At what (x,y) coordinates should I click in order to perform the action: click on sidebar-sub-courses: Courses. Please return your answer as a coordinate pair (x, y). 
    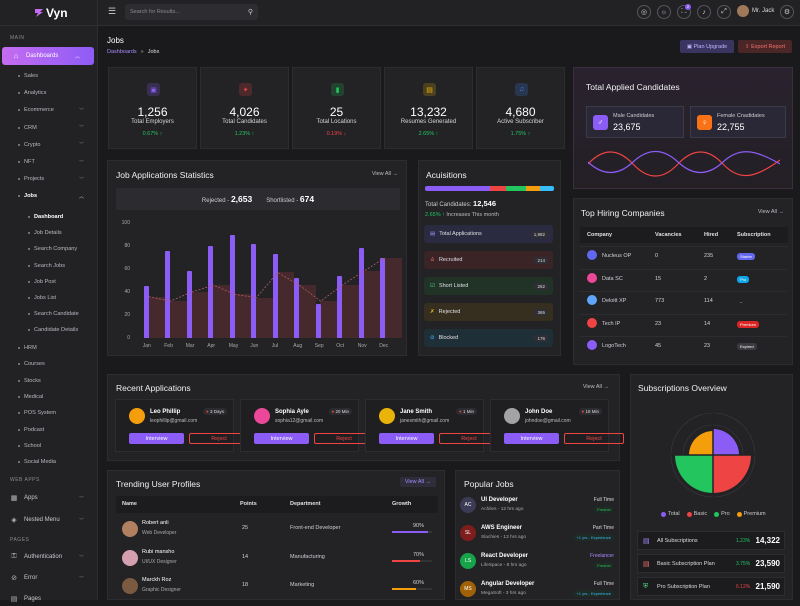
    Looking at the image, I should click on (49, 364).